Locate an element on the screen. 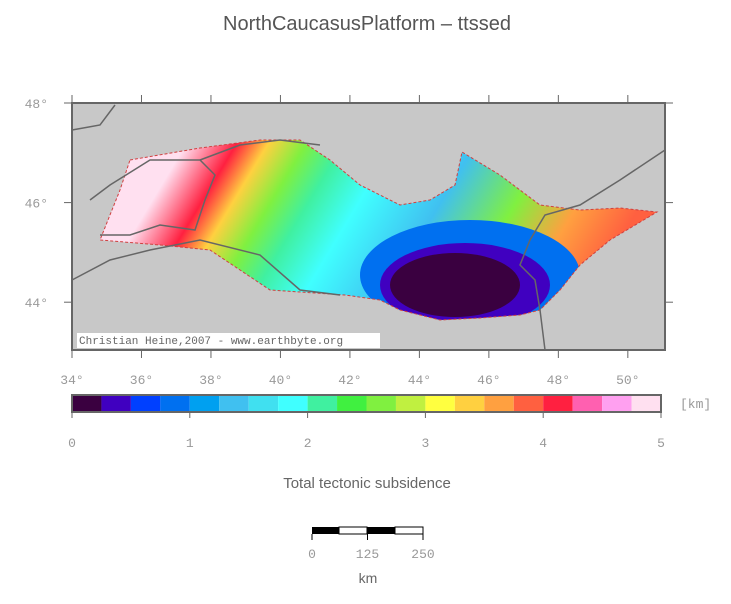 The image size is (731, 604). colorbar-unit: [km] is located at coordinates (695, 404).